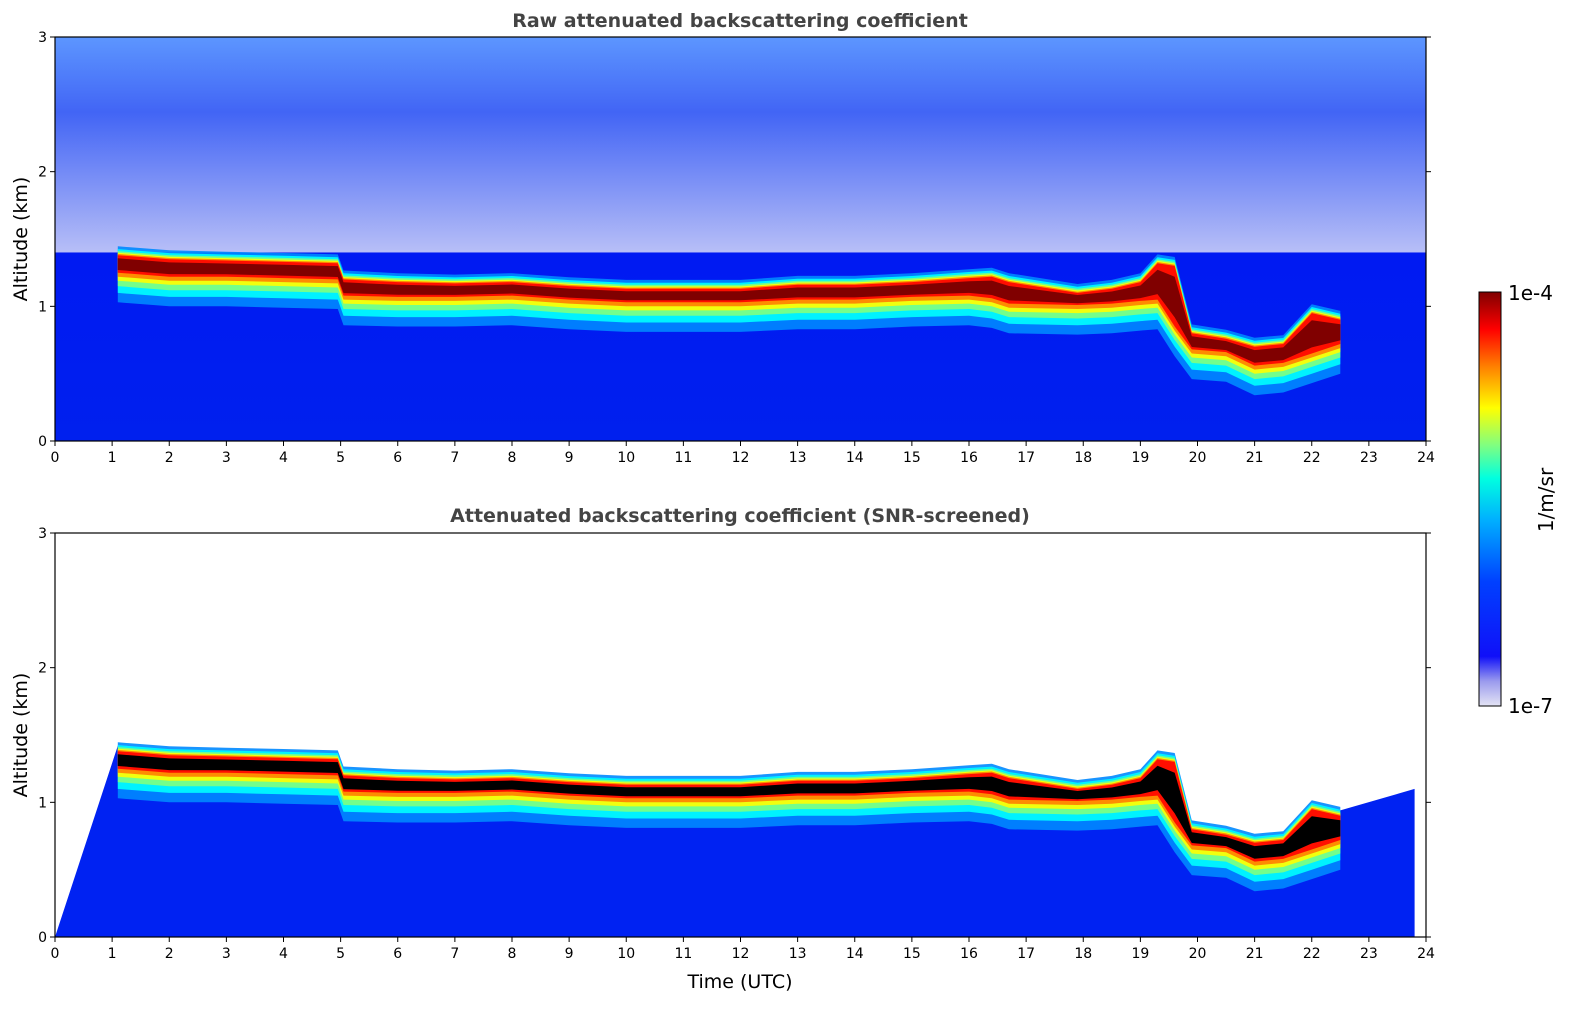 Image resolution: width=1595 pixels, height=1020 pixels. What do you see at coordinates (1518, 499) in the screenshot?
I see `colorbar: 1e-4 1e-7 1/m/sr` at bounding box center [1518, 499].